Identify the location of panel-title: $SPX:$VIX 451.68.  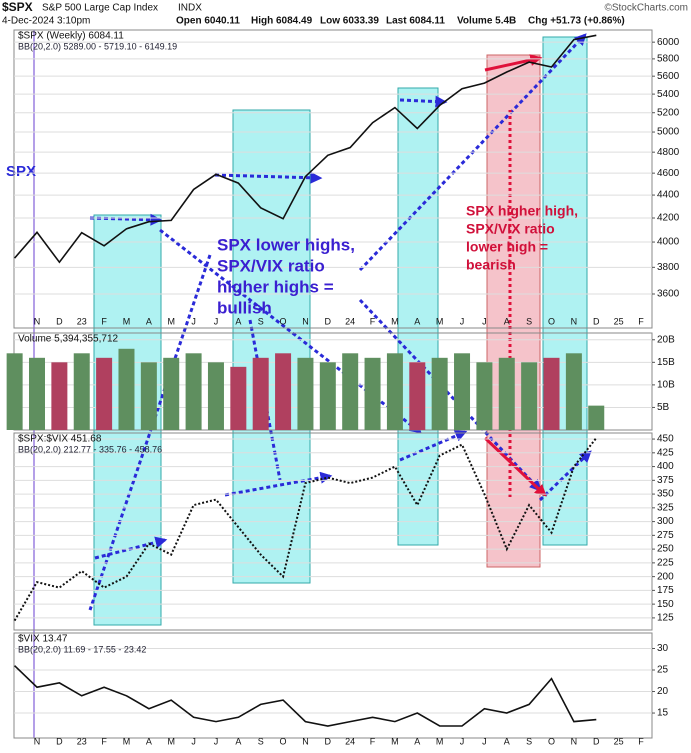
(60, 439).